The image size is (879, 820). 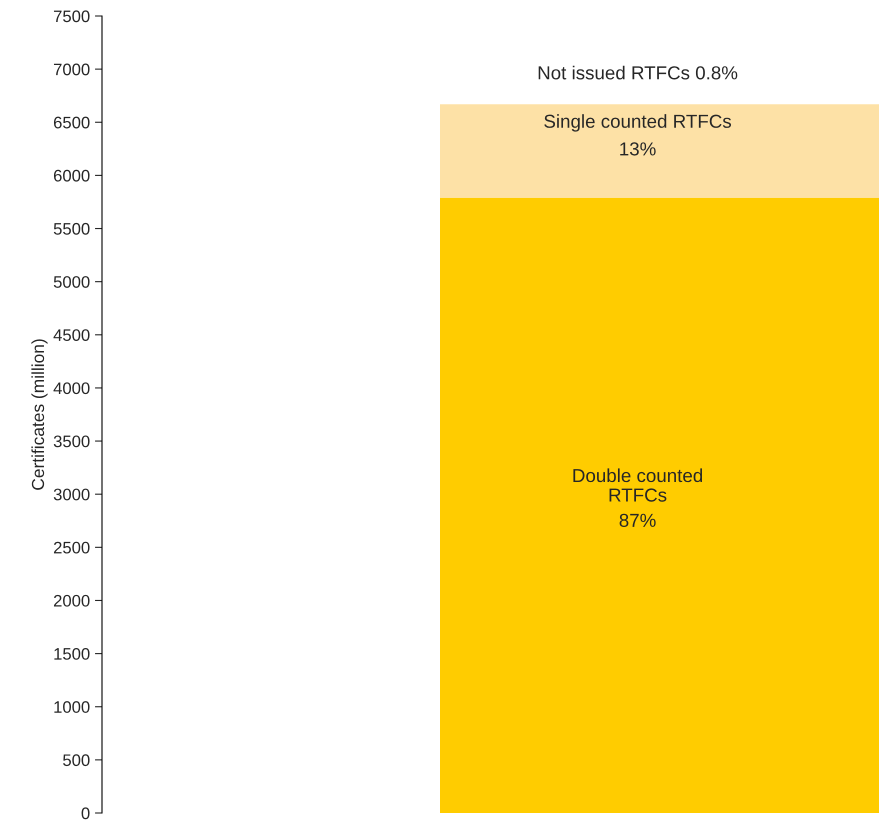 What do you see at coordinates (637, 485) in the screenshot?
I see `series-label: Double counted RTFCs` at bounding box center [637, 485].